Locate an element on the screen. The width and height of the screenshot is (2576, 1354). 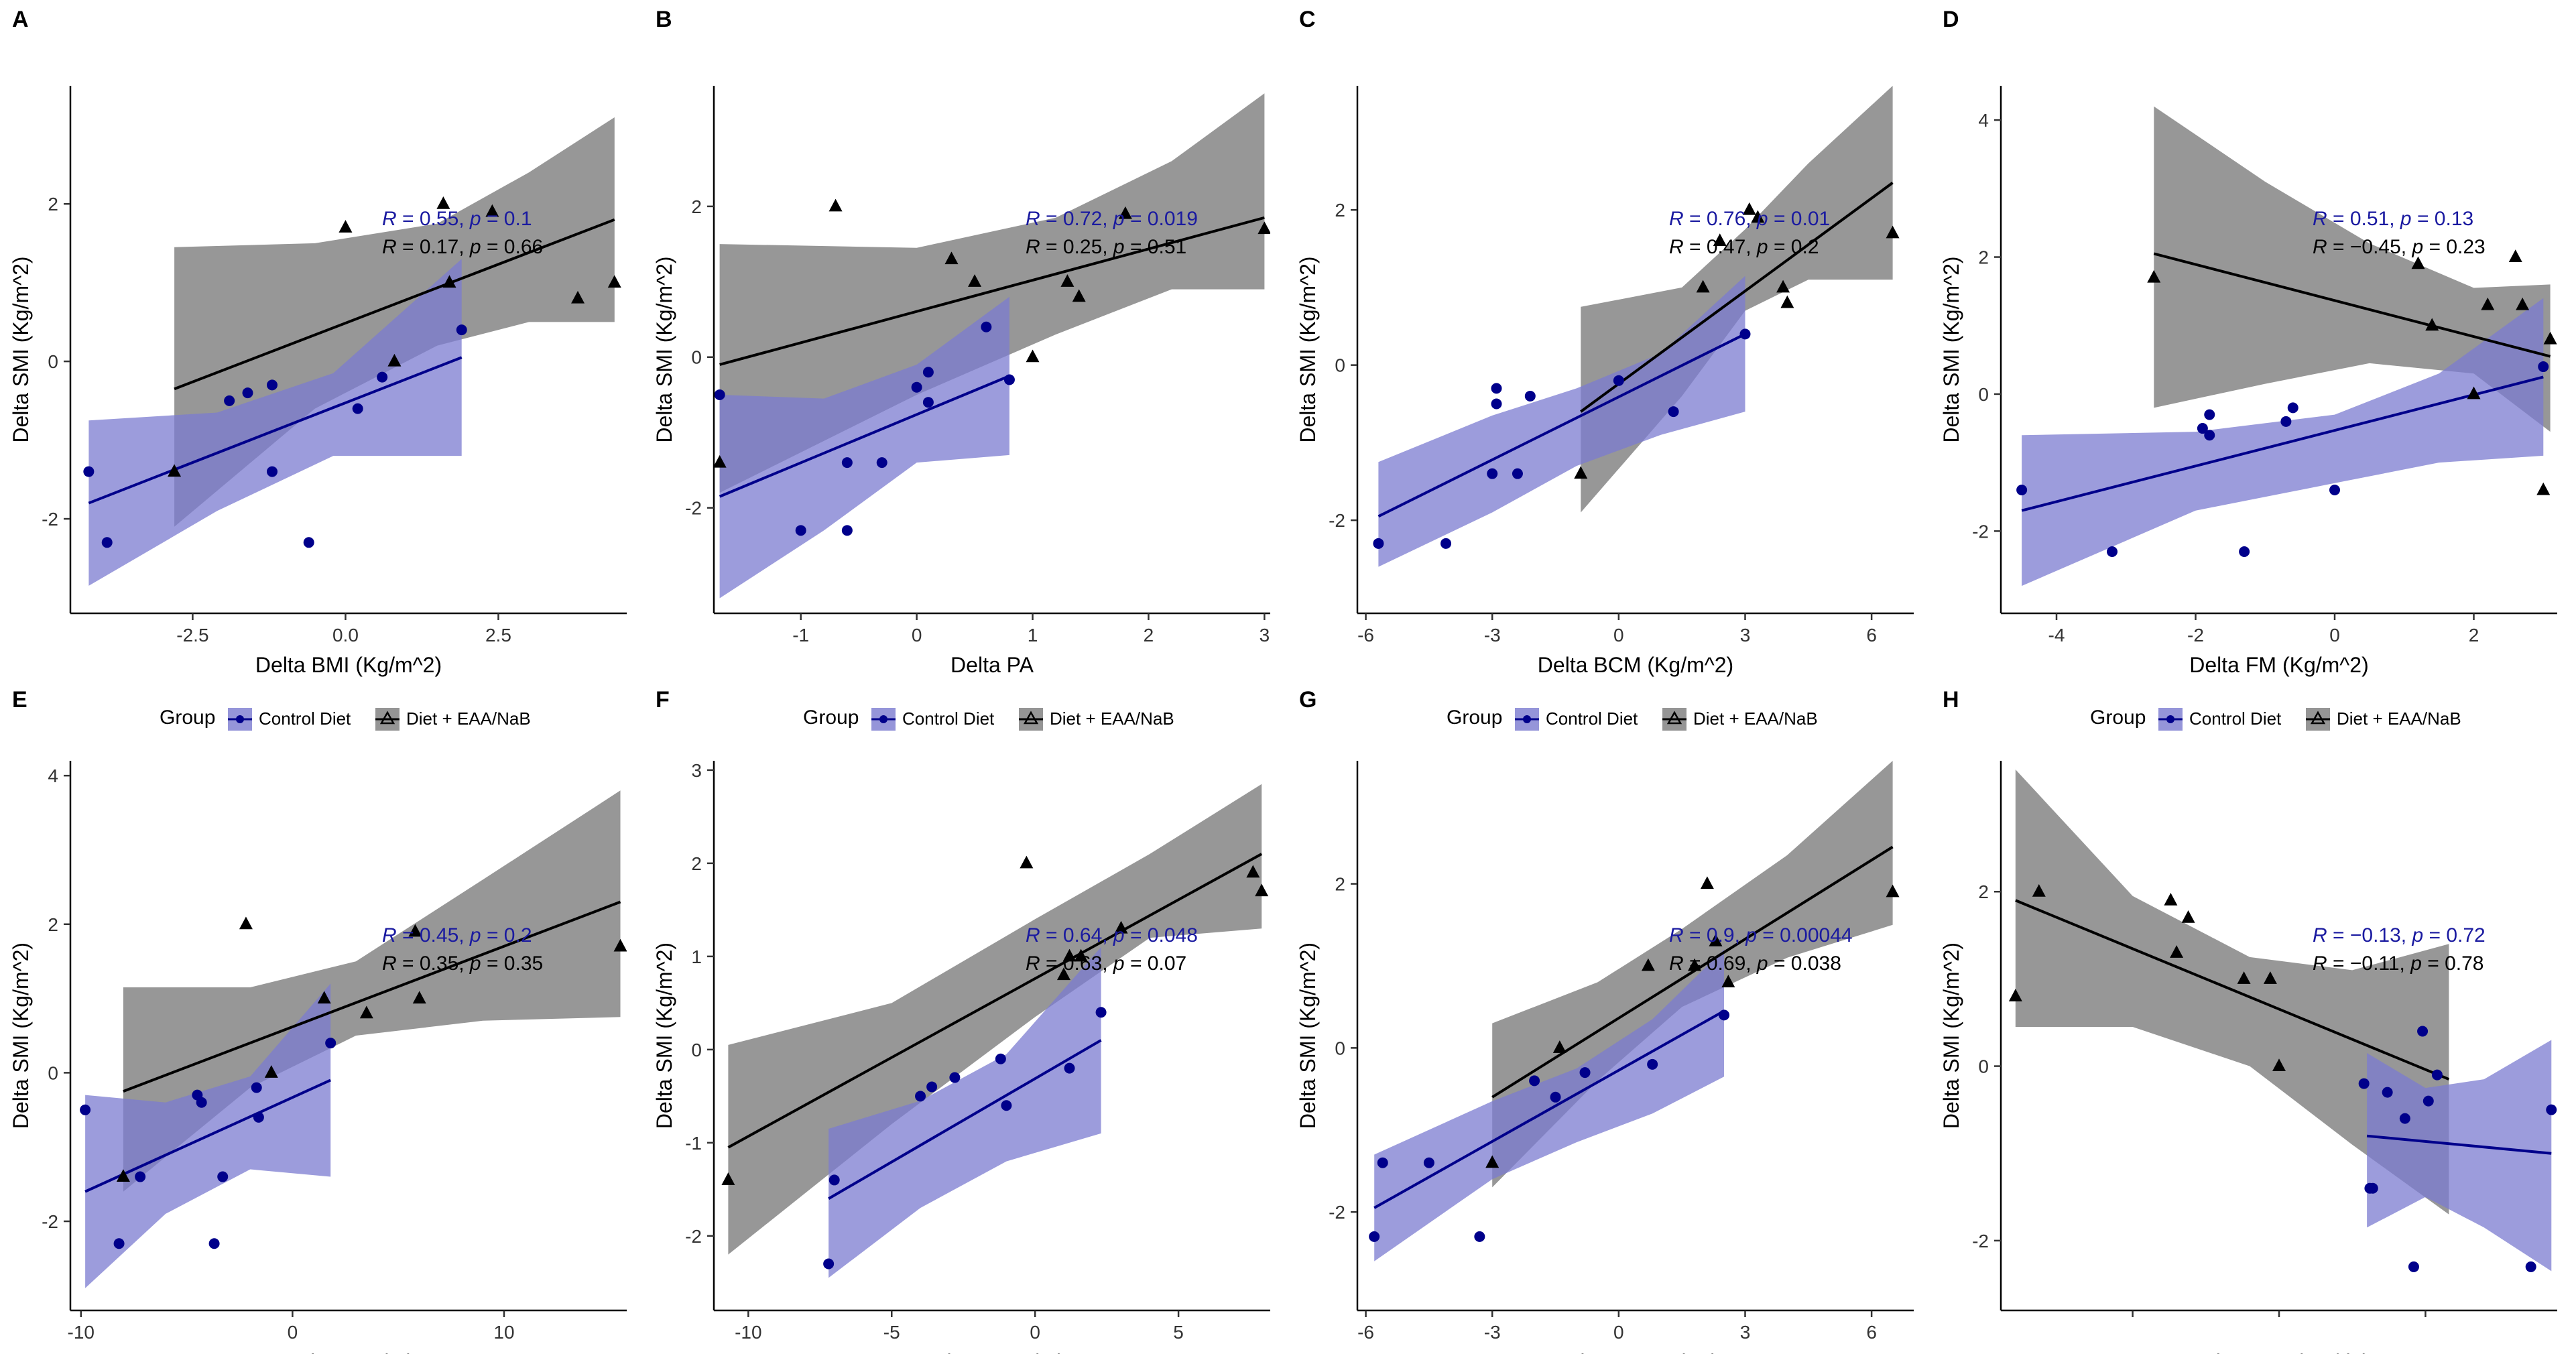
panel-b-stat-p-symbol: p is located at coordinates (1119, 247).